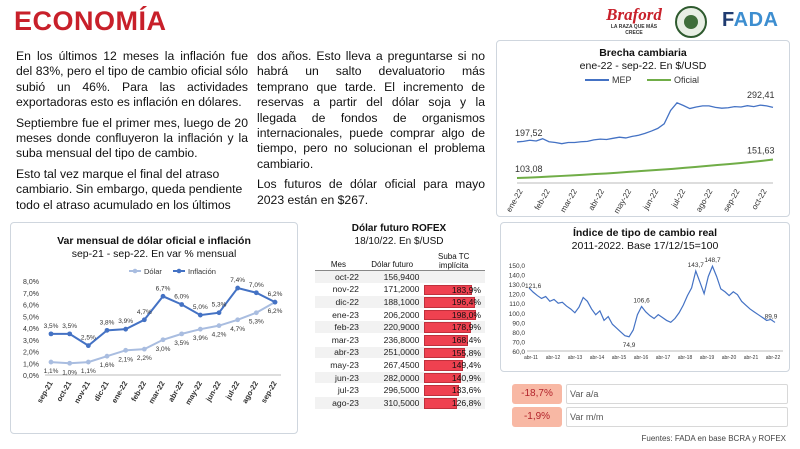  I want to click on table-row: ago-23 310,5000 126,8%, so click(400, 403).